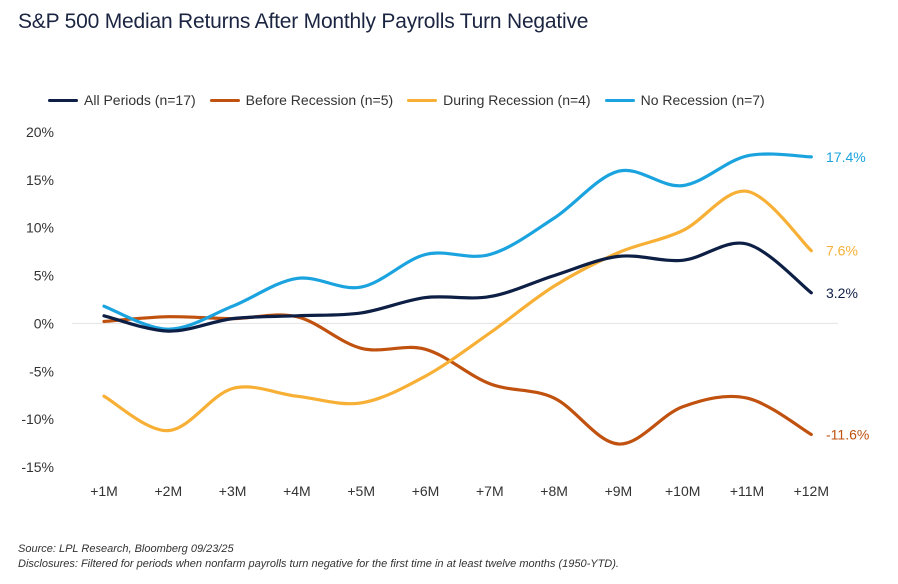 This screenshot has width=898, height=584. Describe the element at coordinates (233, 491) in the screenshot. I see `x-tick-label: +3M` at that location.